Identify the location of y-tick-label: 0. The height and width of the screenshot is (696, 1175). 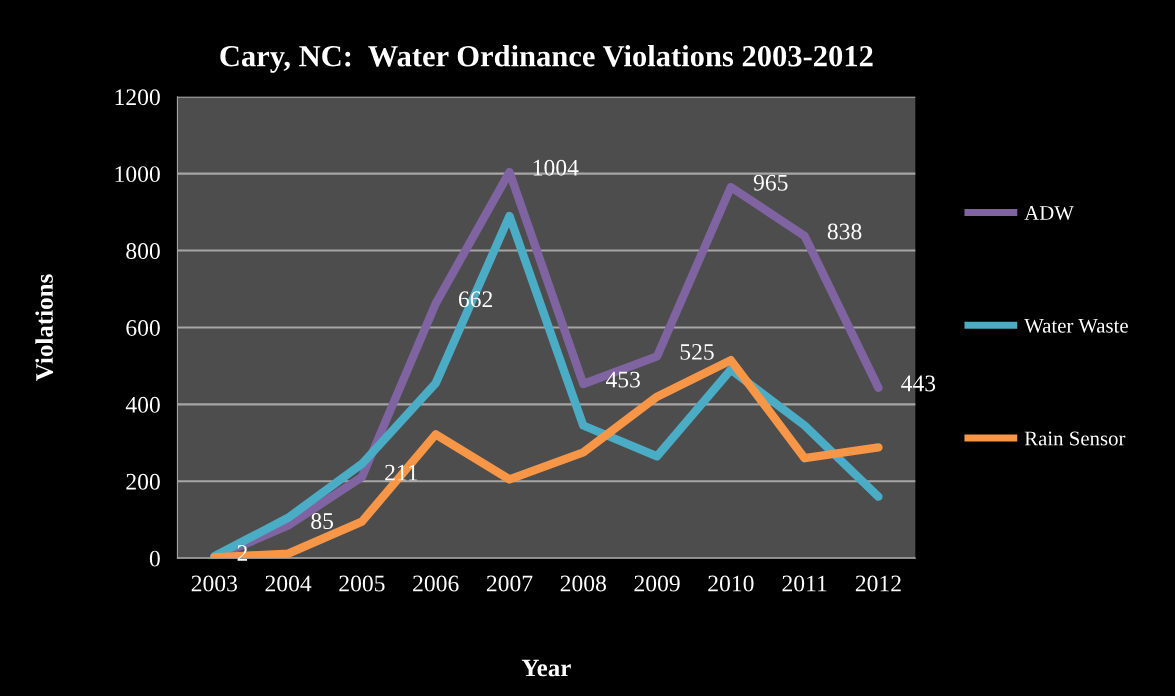
(154, 558).